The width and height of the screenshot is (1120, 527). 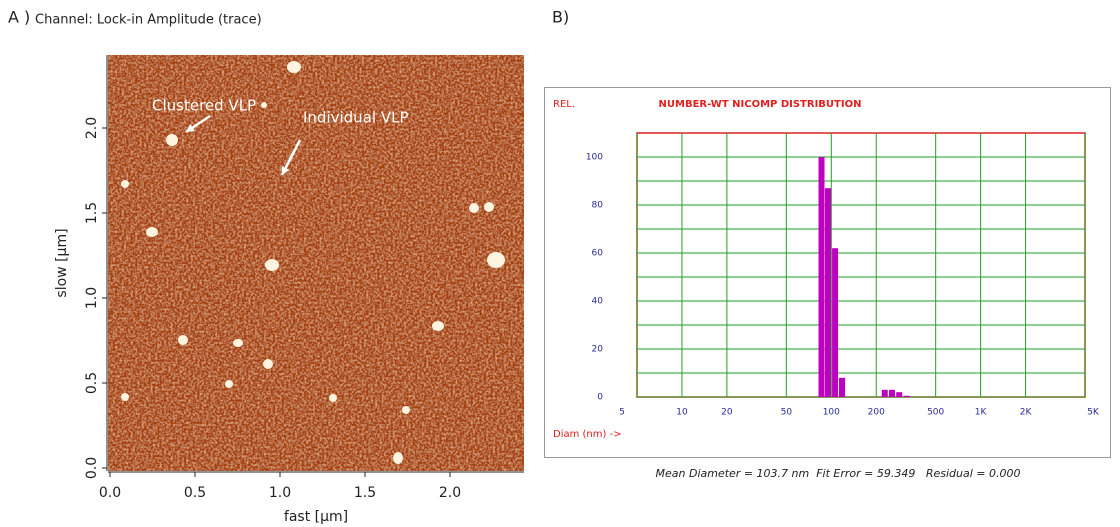 I want to click on x-tick-label: 1.0, so click(x=280, y=493).